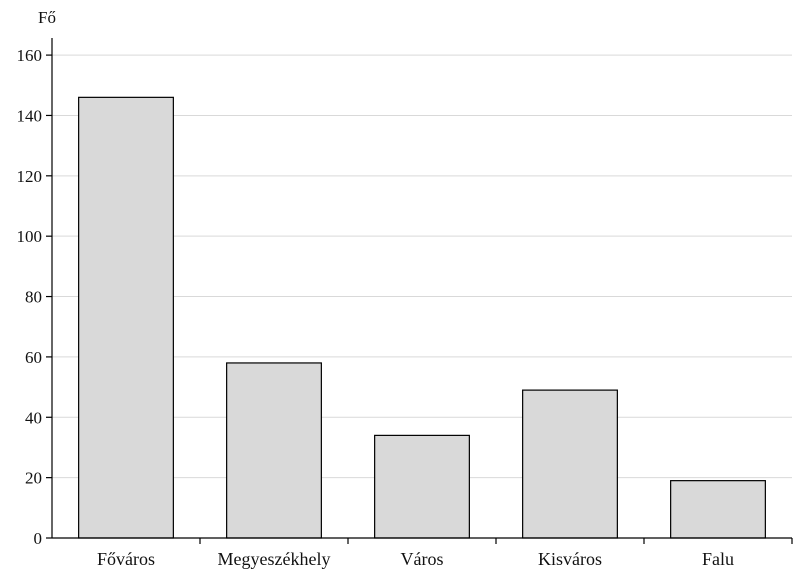 The width and height of the screenshot is (794, 574). Describe the element at coordinates (33, 357) in the screenshot. I see `y-tick-label: 60` at that location.